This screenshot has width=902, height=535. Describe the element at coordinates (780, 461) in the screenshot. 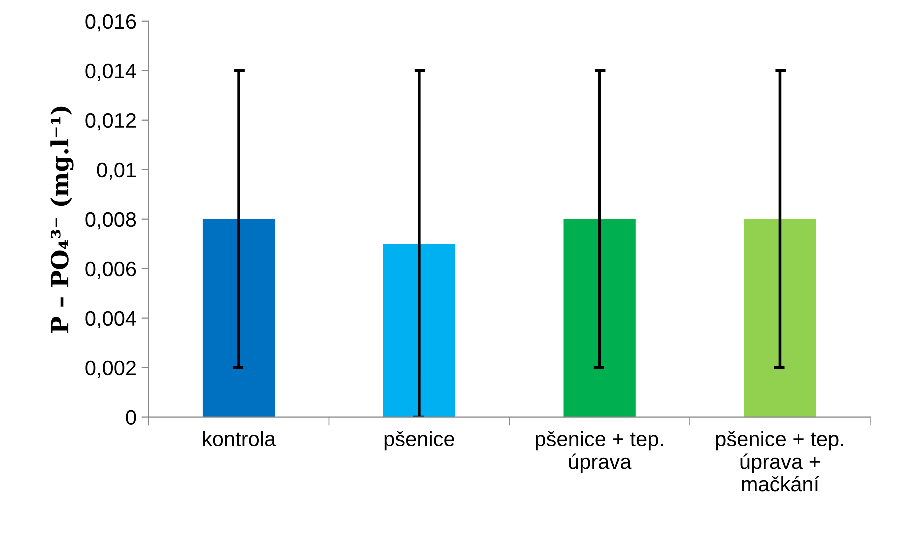

I see `x-tick-label: pšenice + tep. úprava + mačkání` at that location.